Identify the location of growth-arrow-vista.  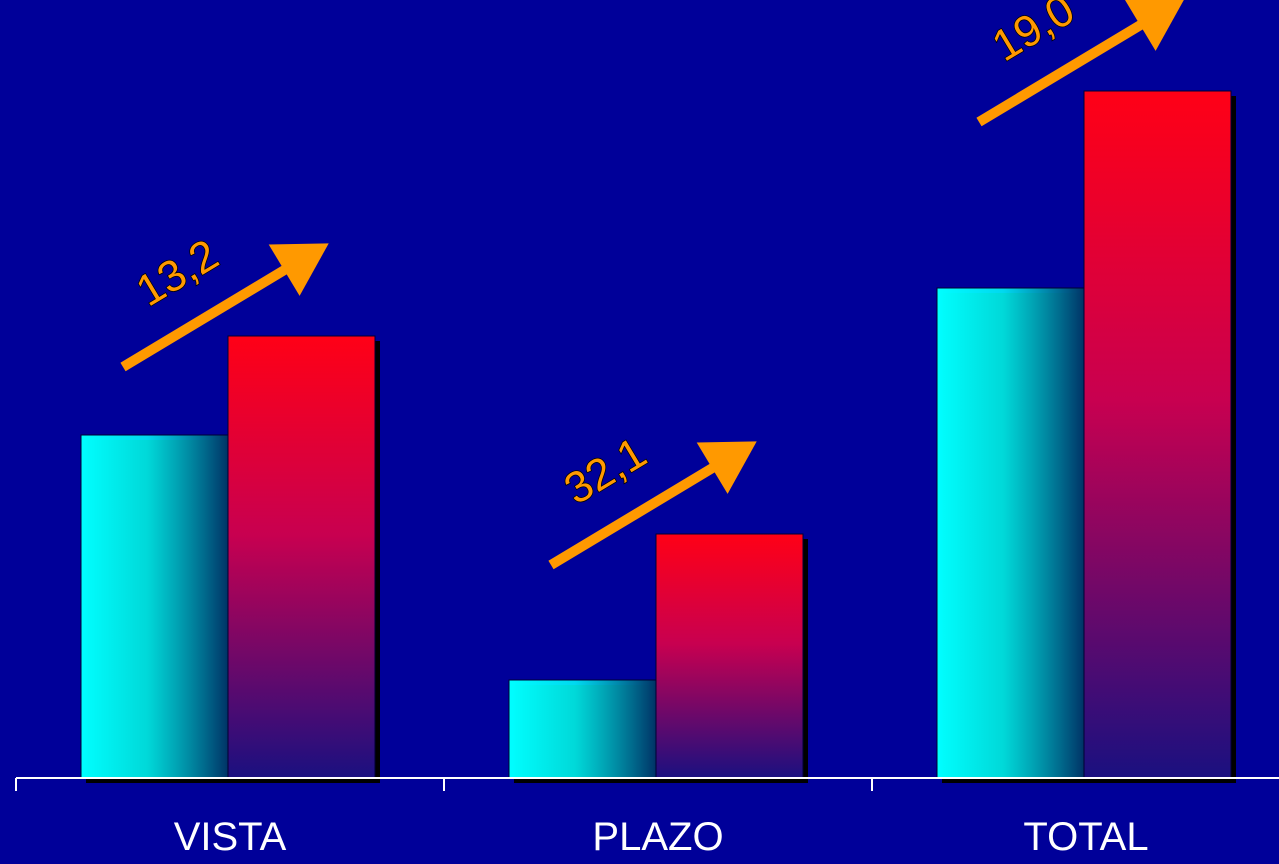
(224, 307).